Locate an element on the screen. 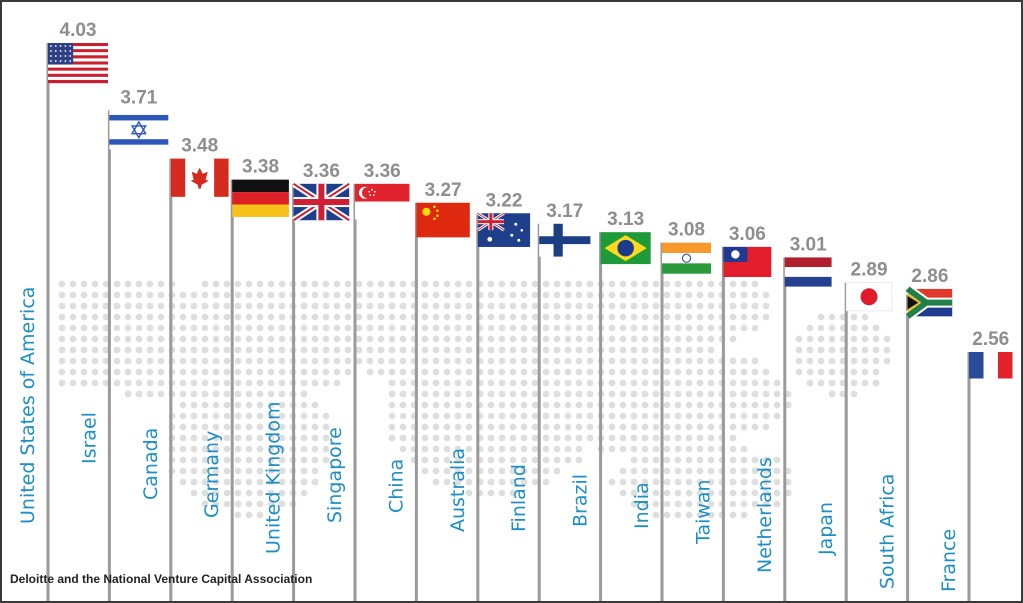 This screenshot has width=1023, height=603. value-label: 3.71 is located at coordinates (138, 97).